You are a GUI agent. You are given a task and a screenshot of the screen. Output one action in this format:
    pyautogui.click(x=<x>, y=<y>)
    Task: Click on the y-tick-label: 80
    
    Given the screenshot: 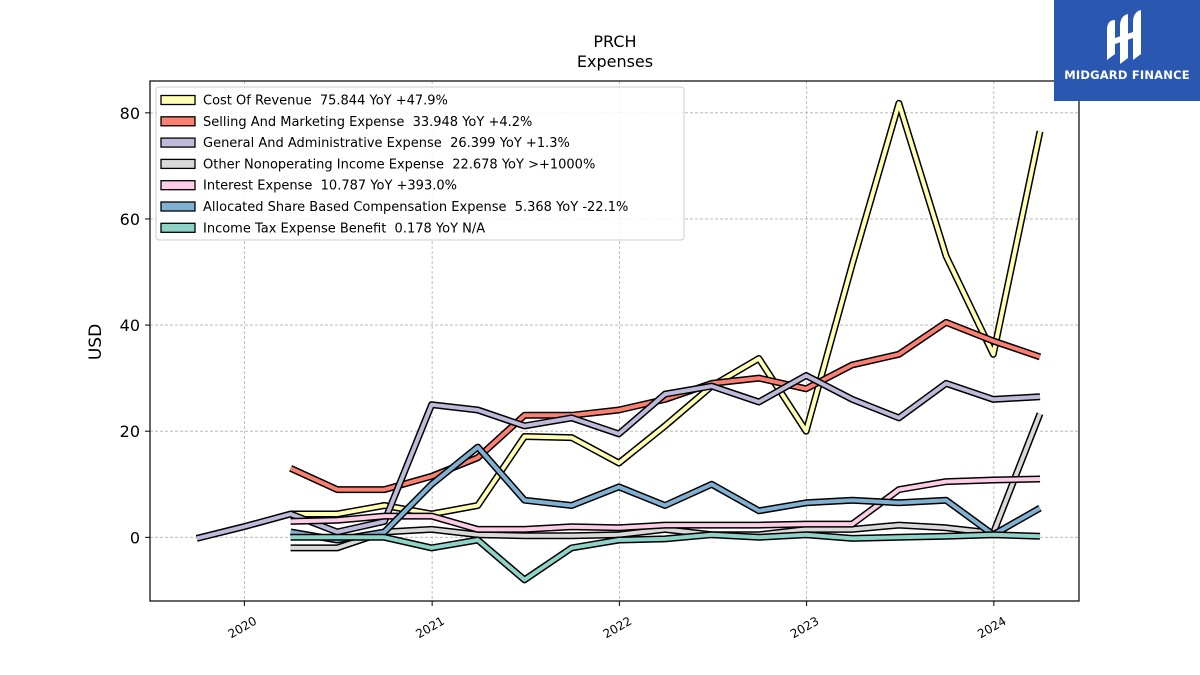 What is the action you would take?
    pyautogui.click(x=130, y=113)
    